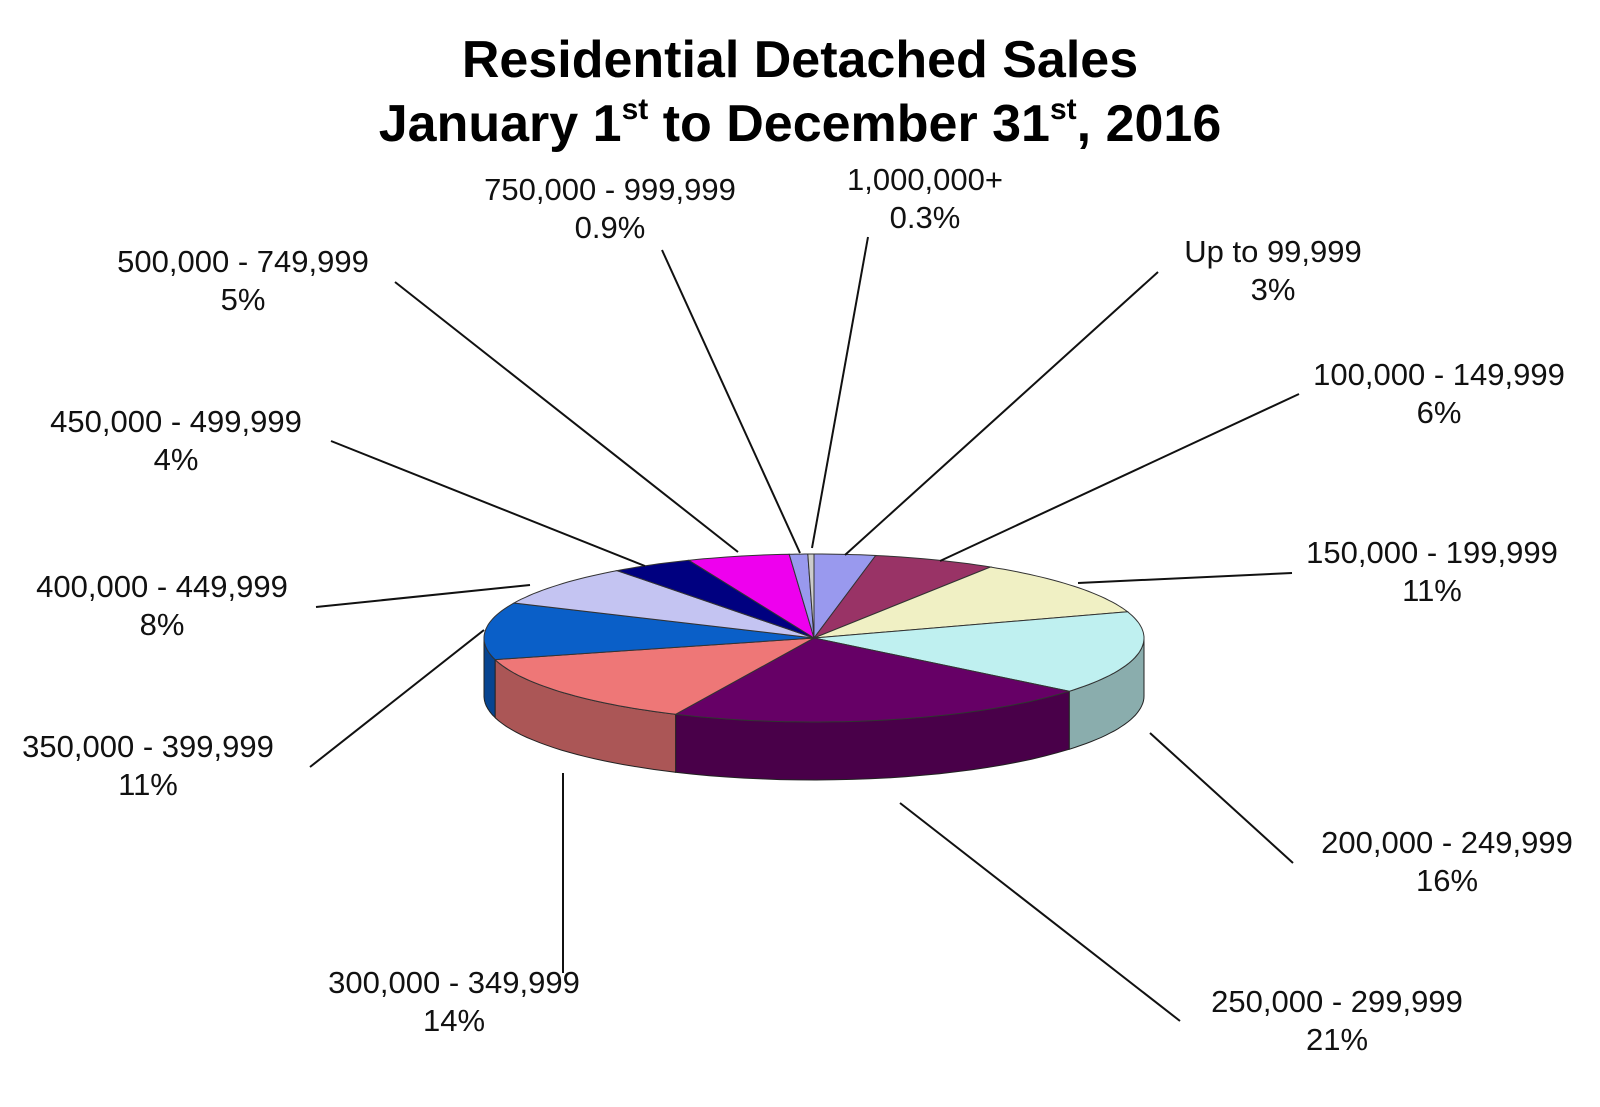 The image size is (1600, 1107). Describe the element at coordinates (176, 421) in the screenshot. I see `slice-label-8: 450,000 - 499,999` at that location.